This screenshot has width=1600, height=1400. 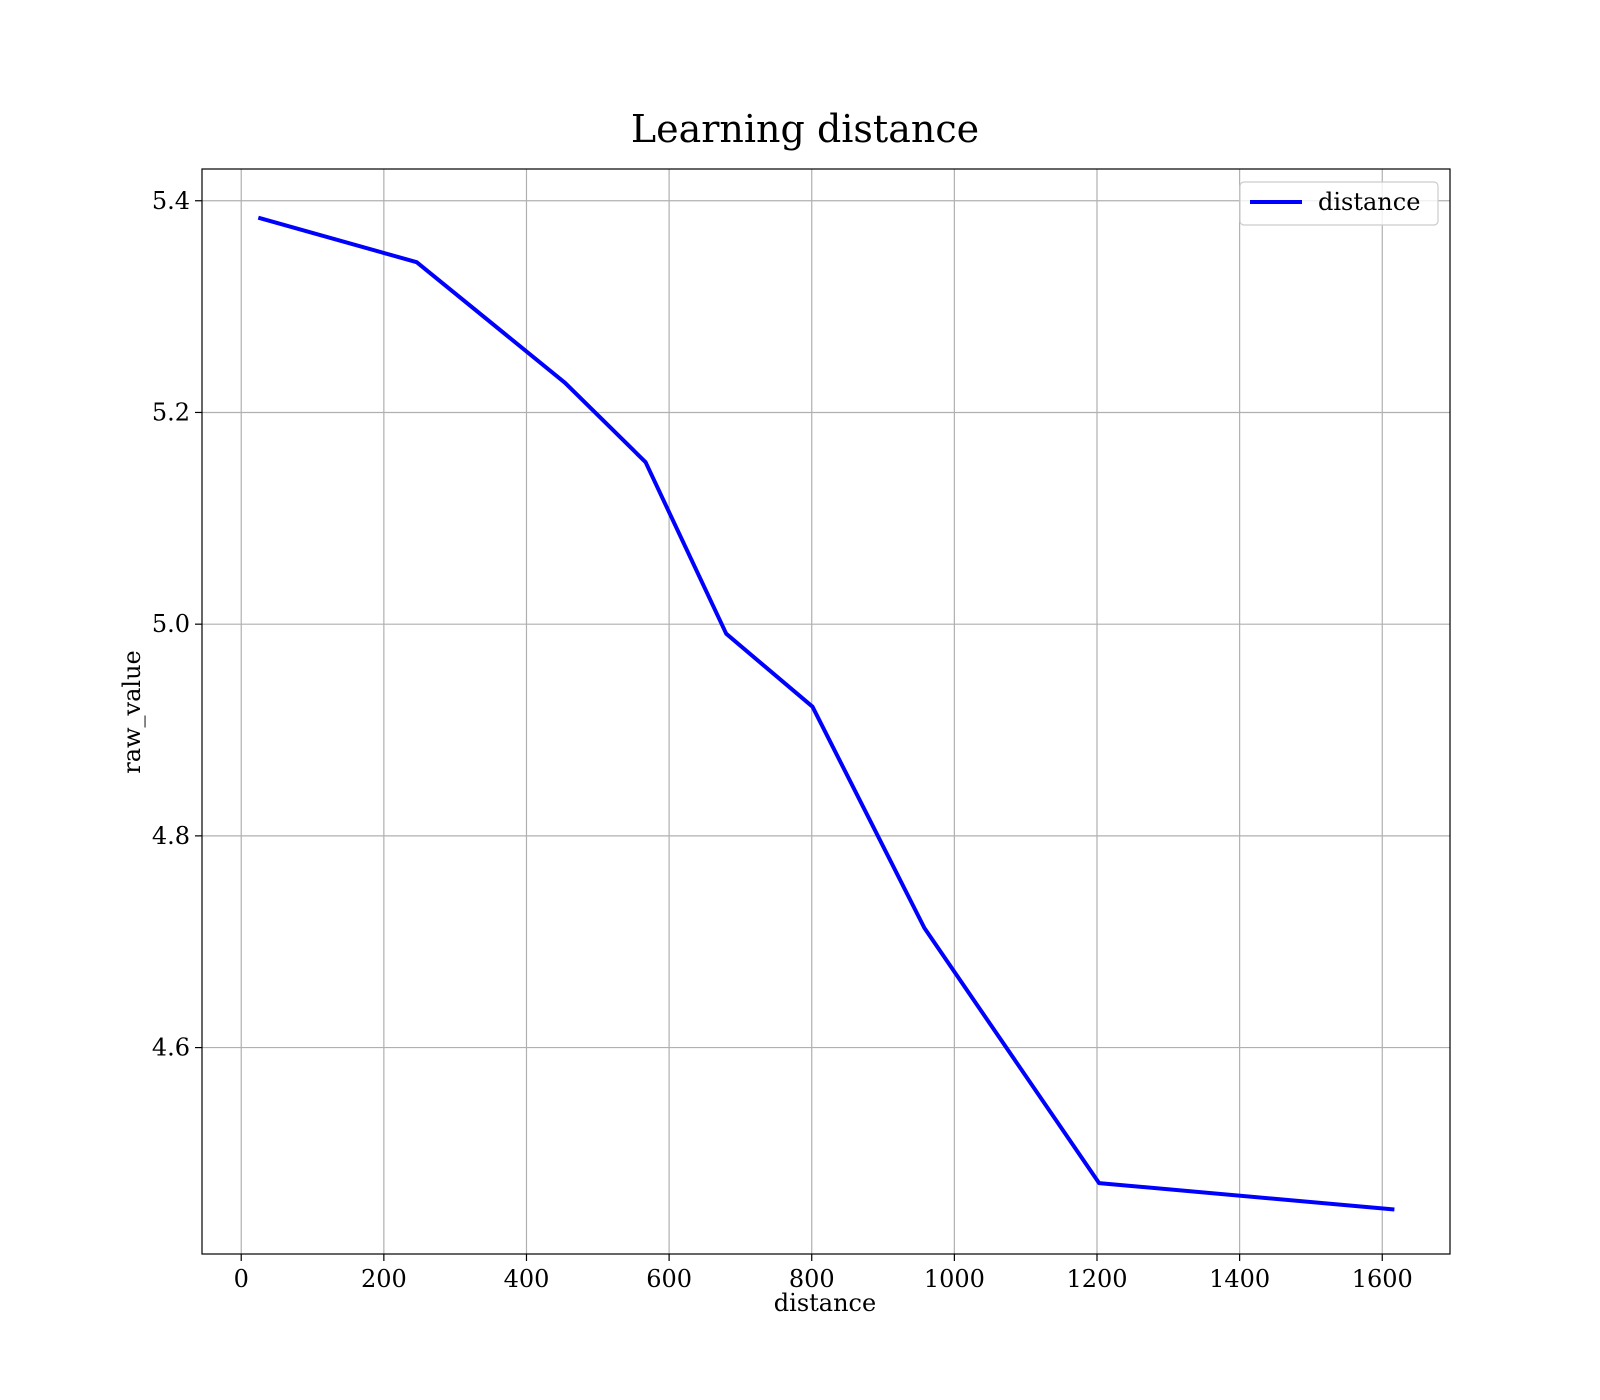 I want to click on x-tick-label: 800, so click(x=812, y=1279).